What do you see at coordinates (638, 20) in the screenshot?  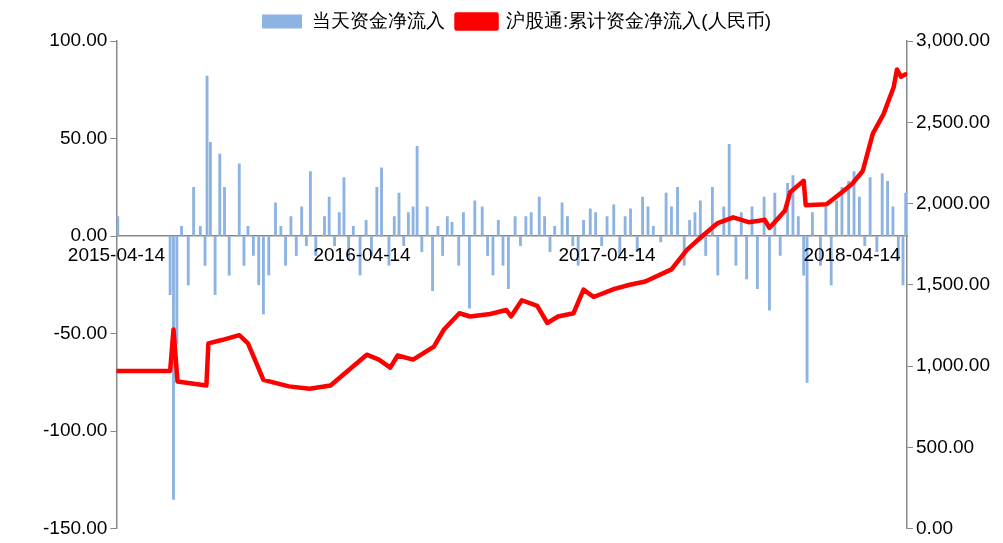 I see `legend-label: 沪股通:累计资金净流入(人民币)` at bounding box center [638, 20].